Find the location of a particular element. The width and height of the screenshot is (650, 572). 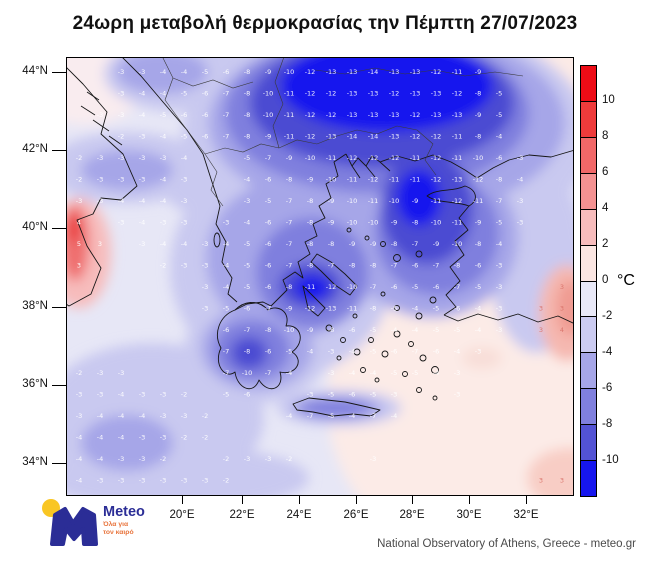

grid-value: 5 is located at coordinates (79, 244).